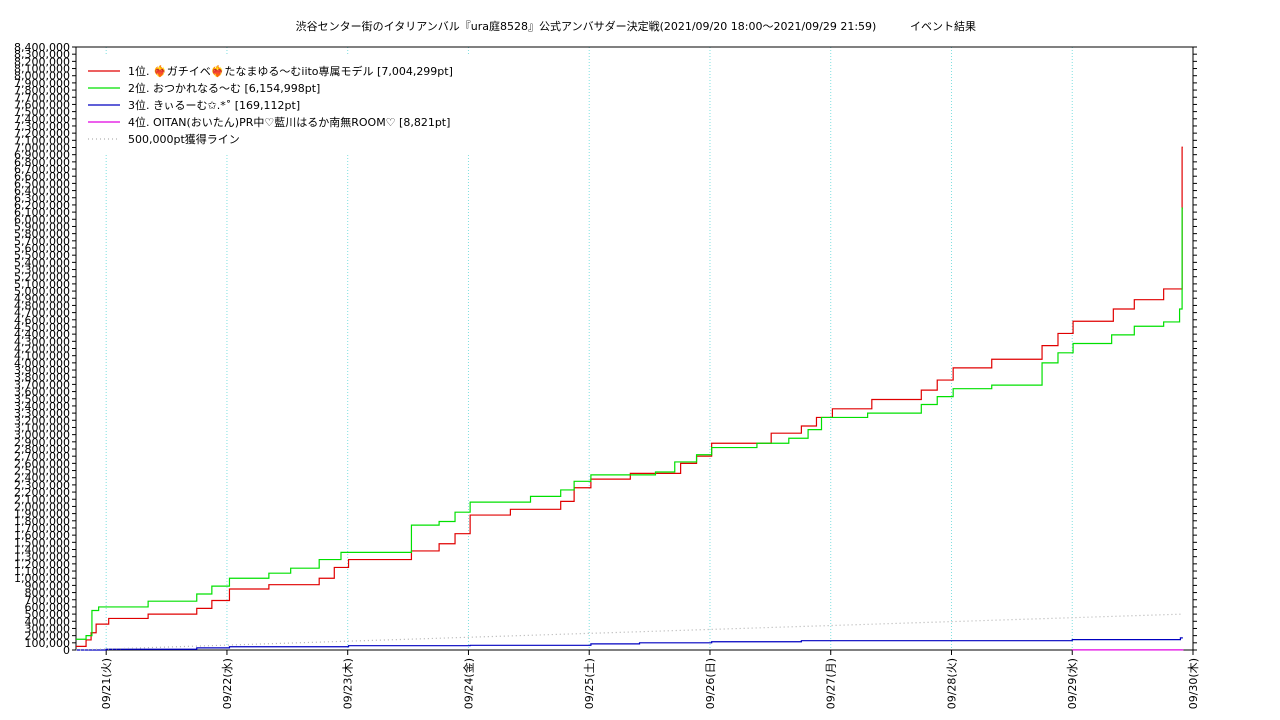  I want to click on y-tick-label: 5,500,000, so click(42, 255).